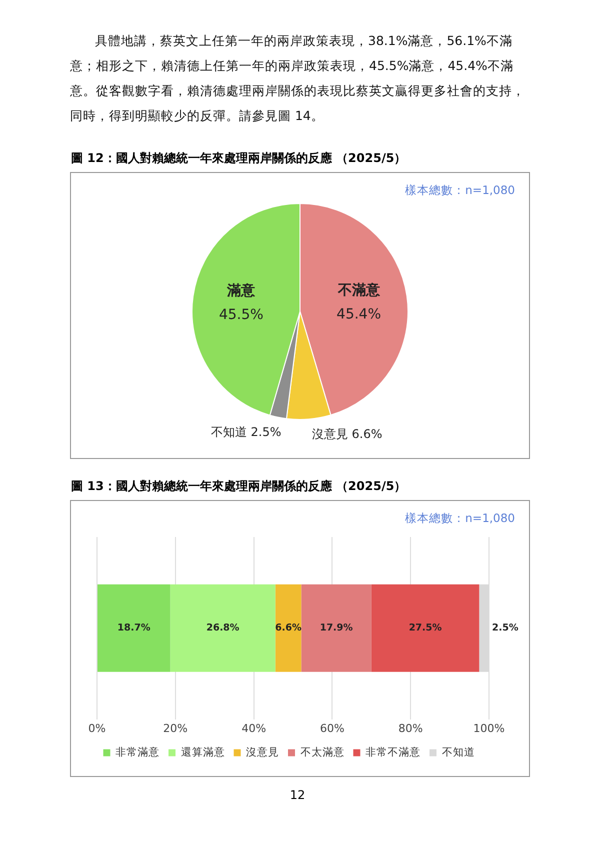 The image size is (595, 841). What do you see at coordinates (254, 728) in the screenshot?
I see `x-tick-label: 40%` at bounding box center [254, 728].